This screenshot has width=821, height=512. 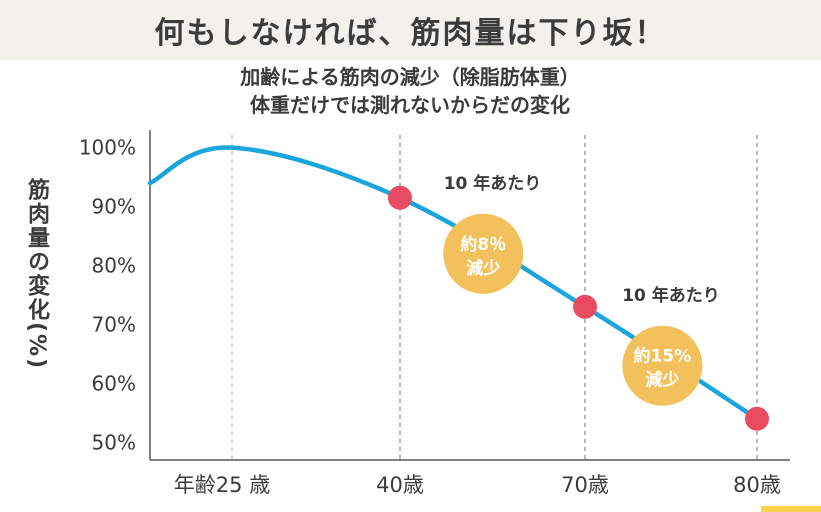 What do you see at coordinates (114, 383) in the screenshot?
I see `y-tick-label: 60%` at bounding box center [114, 383].